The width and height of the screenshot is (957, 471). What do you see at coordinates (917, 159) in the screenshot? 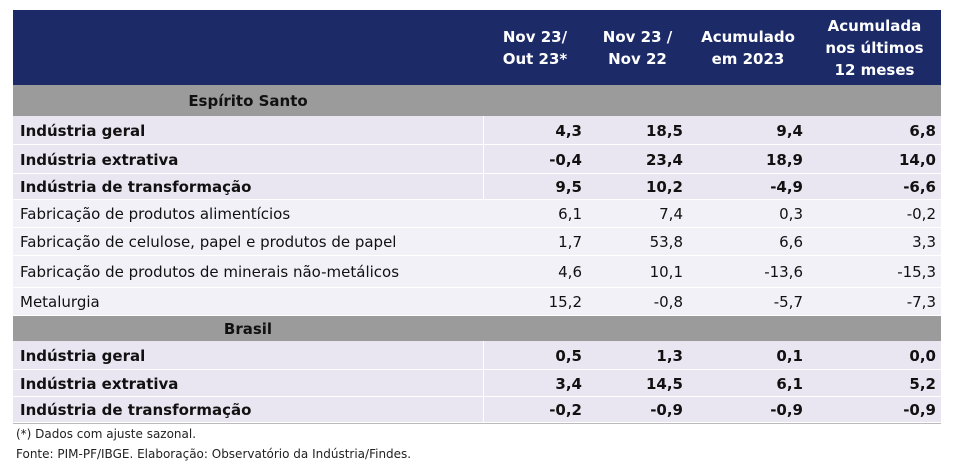
I see `cell-value: 14,0` at bounding box center [917, 159].